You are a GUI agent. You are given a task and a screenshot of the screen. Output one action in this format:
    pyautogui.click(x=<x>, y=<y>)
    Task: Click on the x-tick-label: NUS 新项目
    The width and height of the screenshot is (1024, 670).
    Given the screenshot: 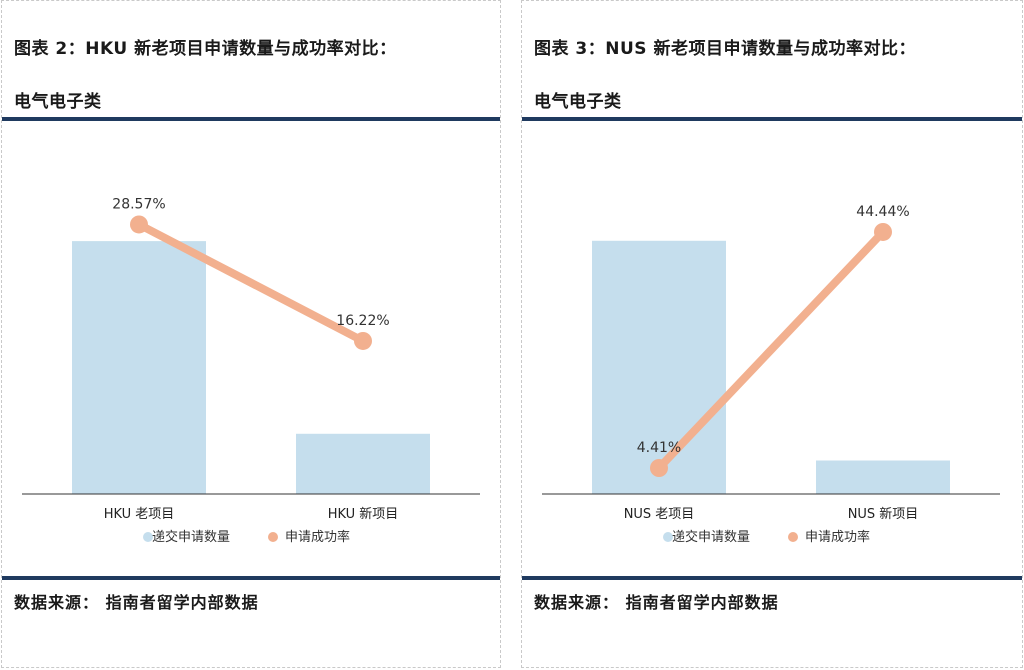 What is the action you would take?
    pyautogui.click(x=883, y=514)
    